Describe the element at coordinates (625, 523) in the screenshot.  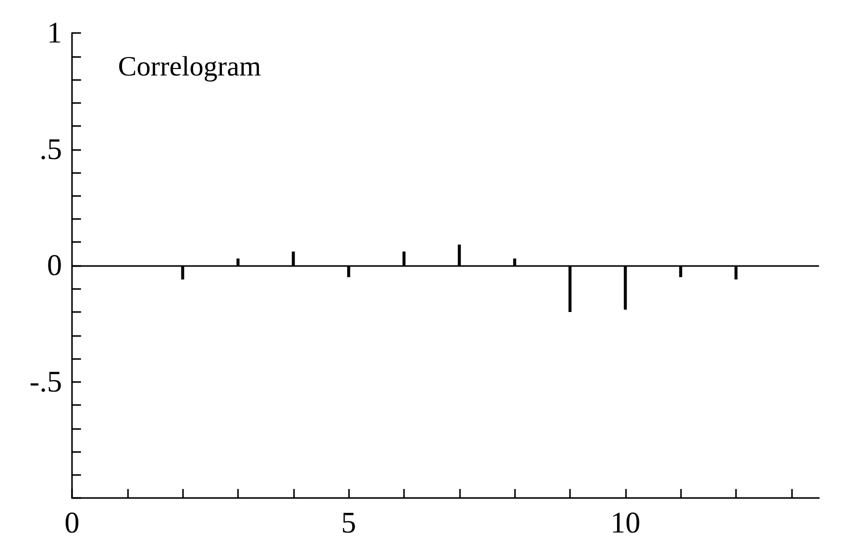
I see `x-tick-label: 10` at that location.